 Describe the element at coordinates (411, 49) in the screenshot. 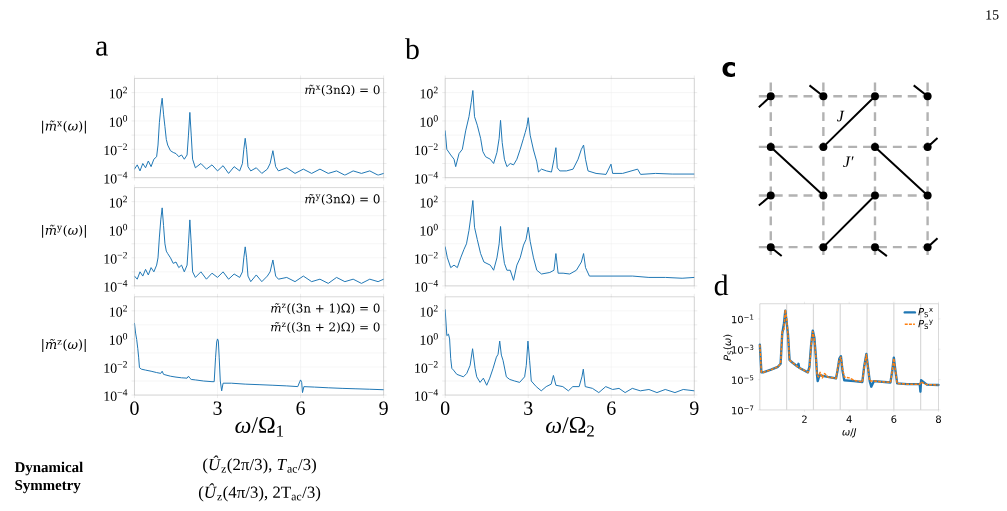

I see `chart-title: b` at that location.